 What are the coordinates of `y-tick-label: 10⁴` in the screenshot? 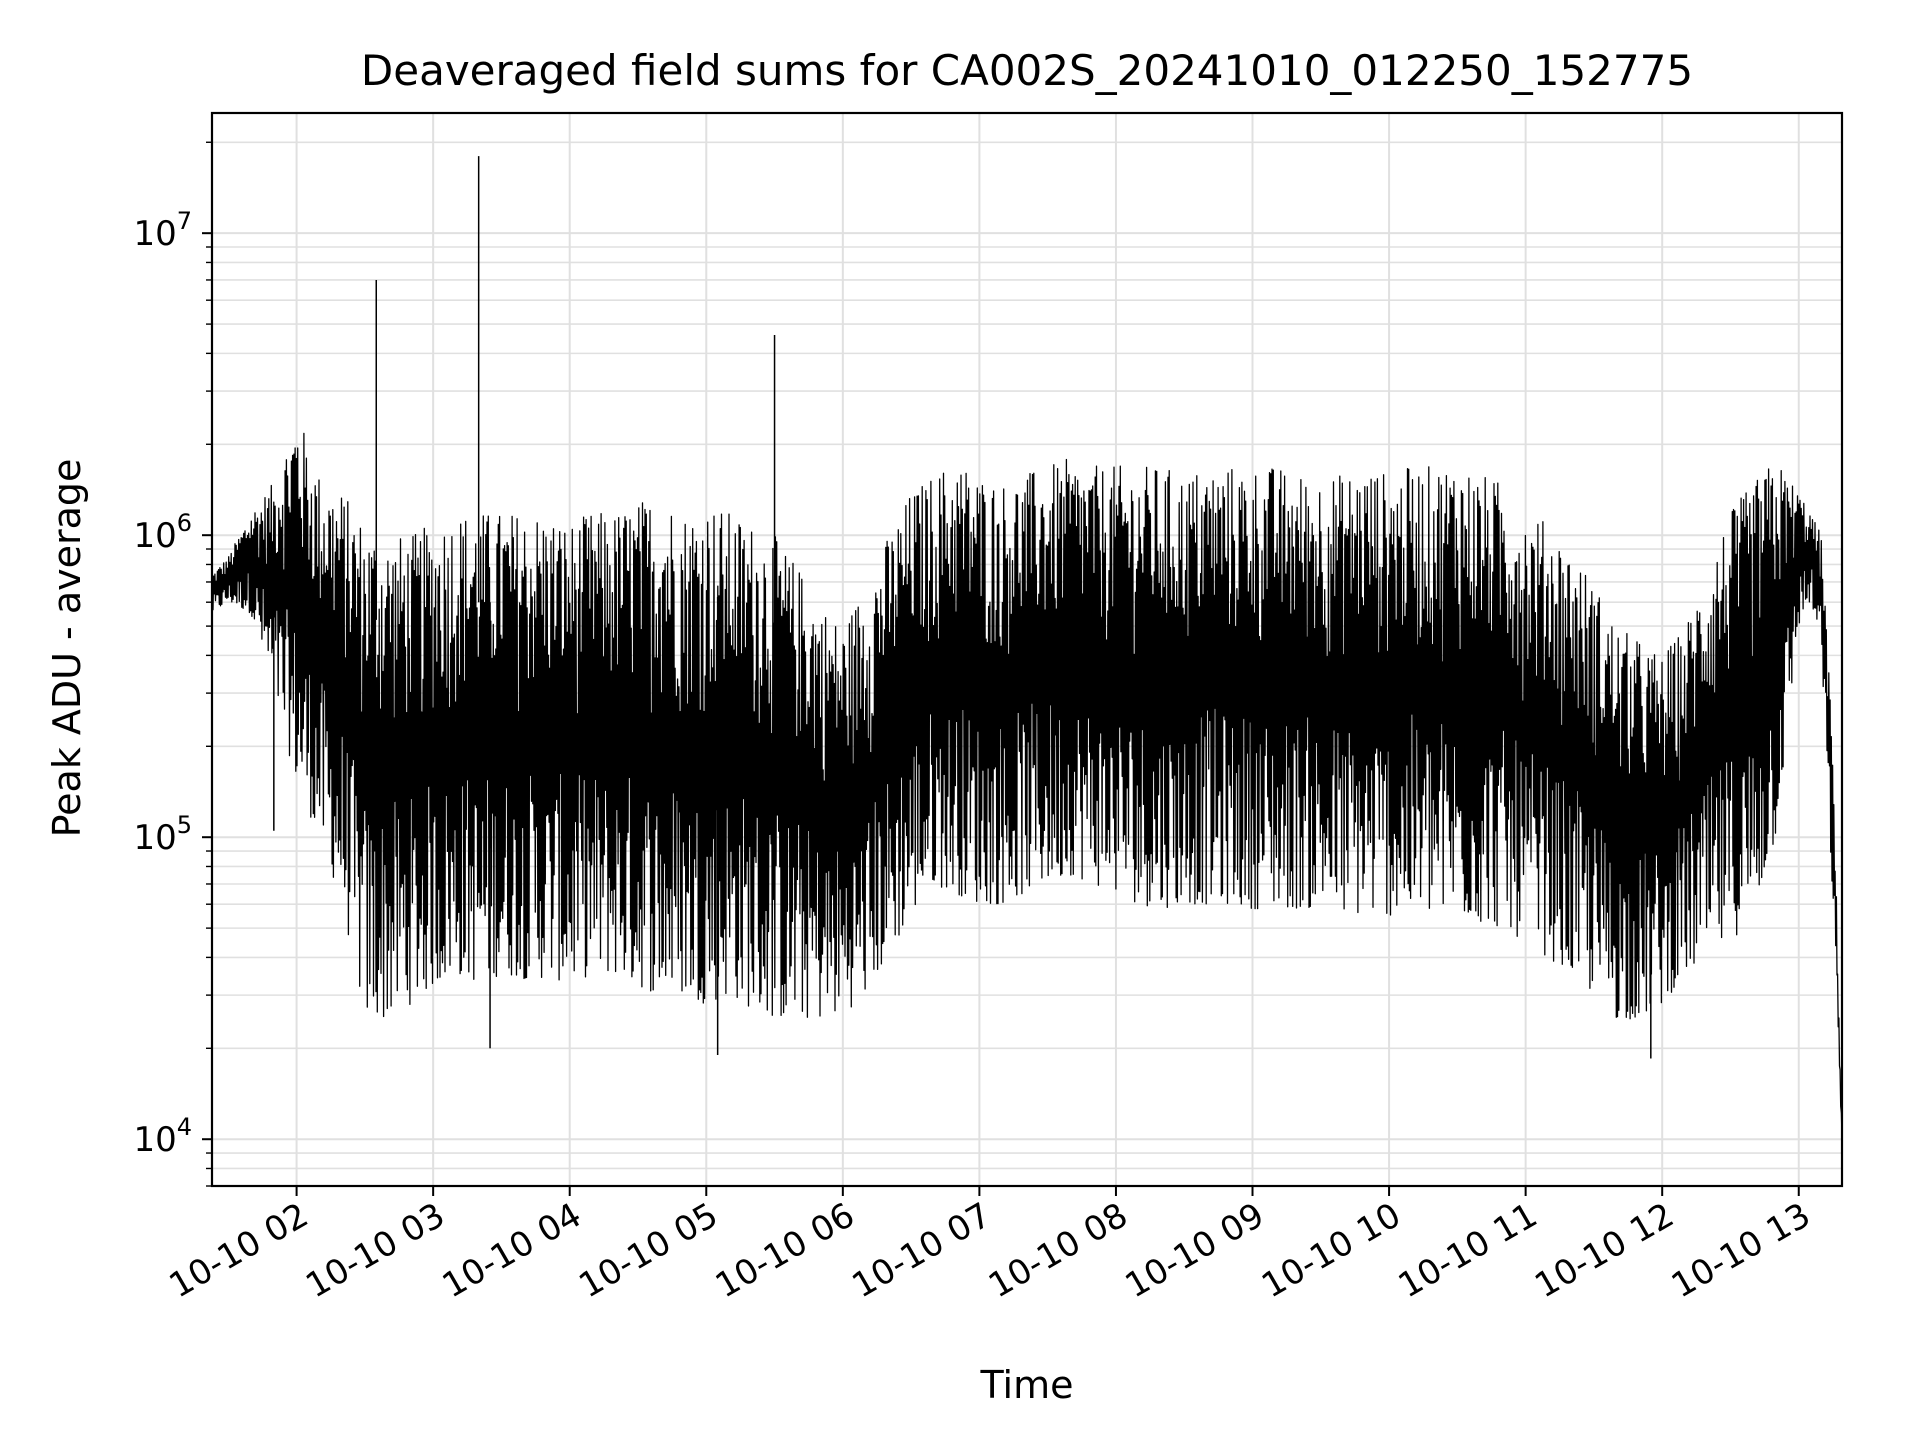 It's located at (162, 1136).